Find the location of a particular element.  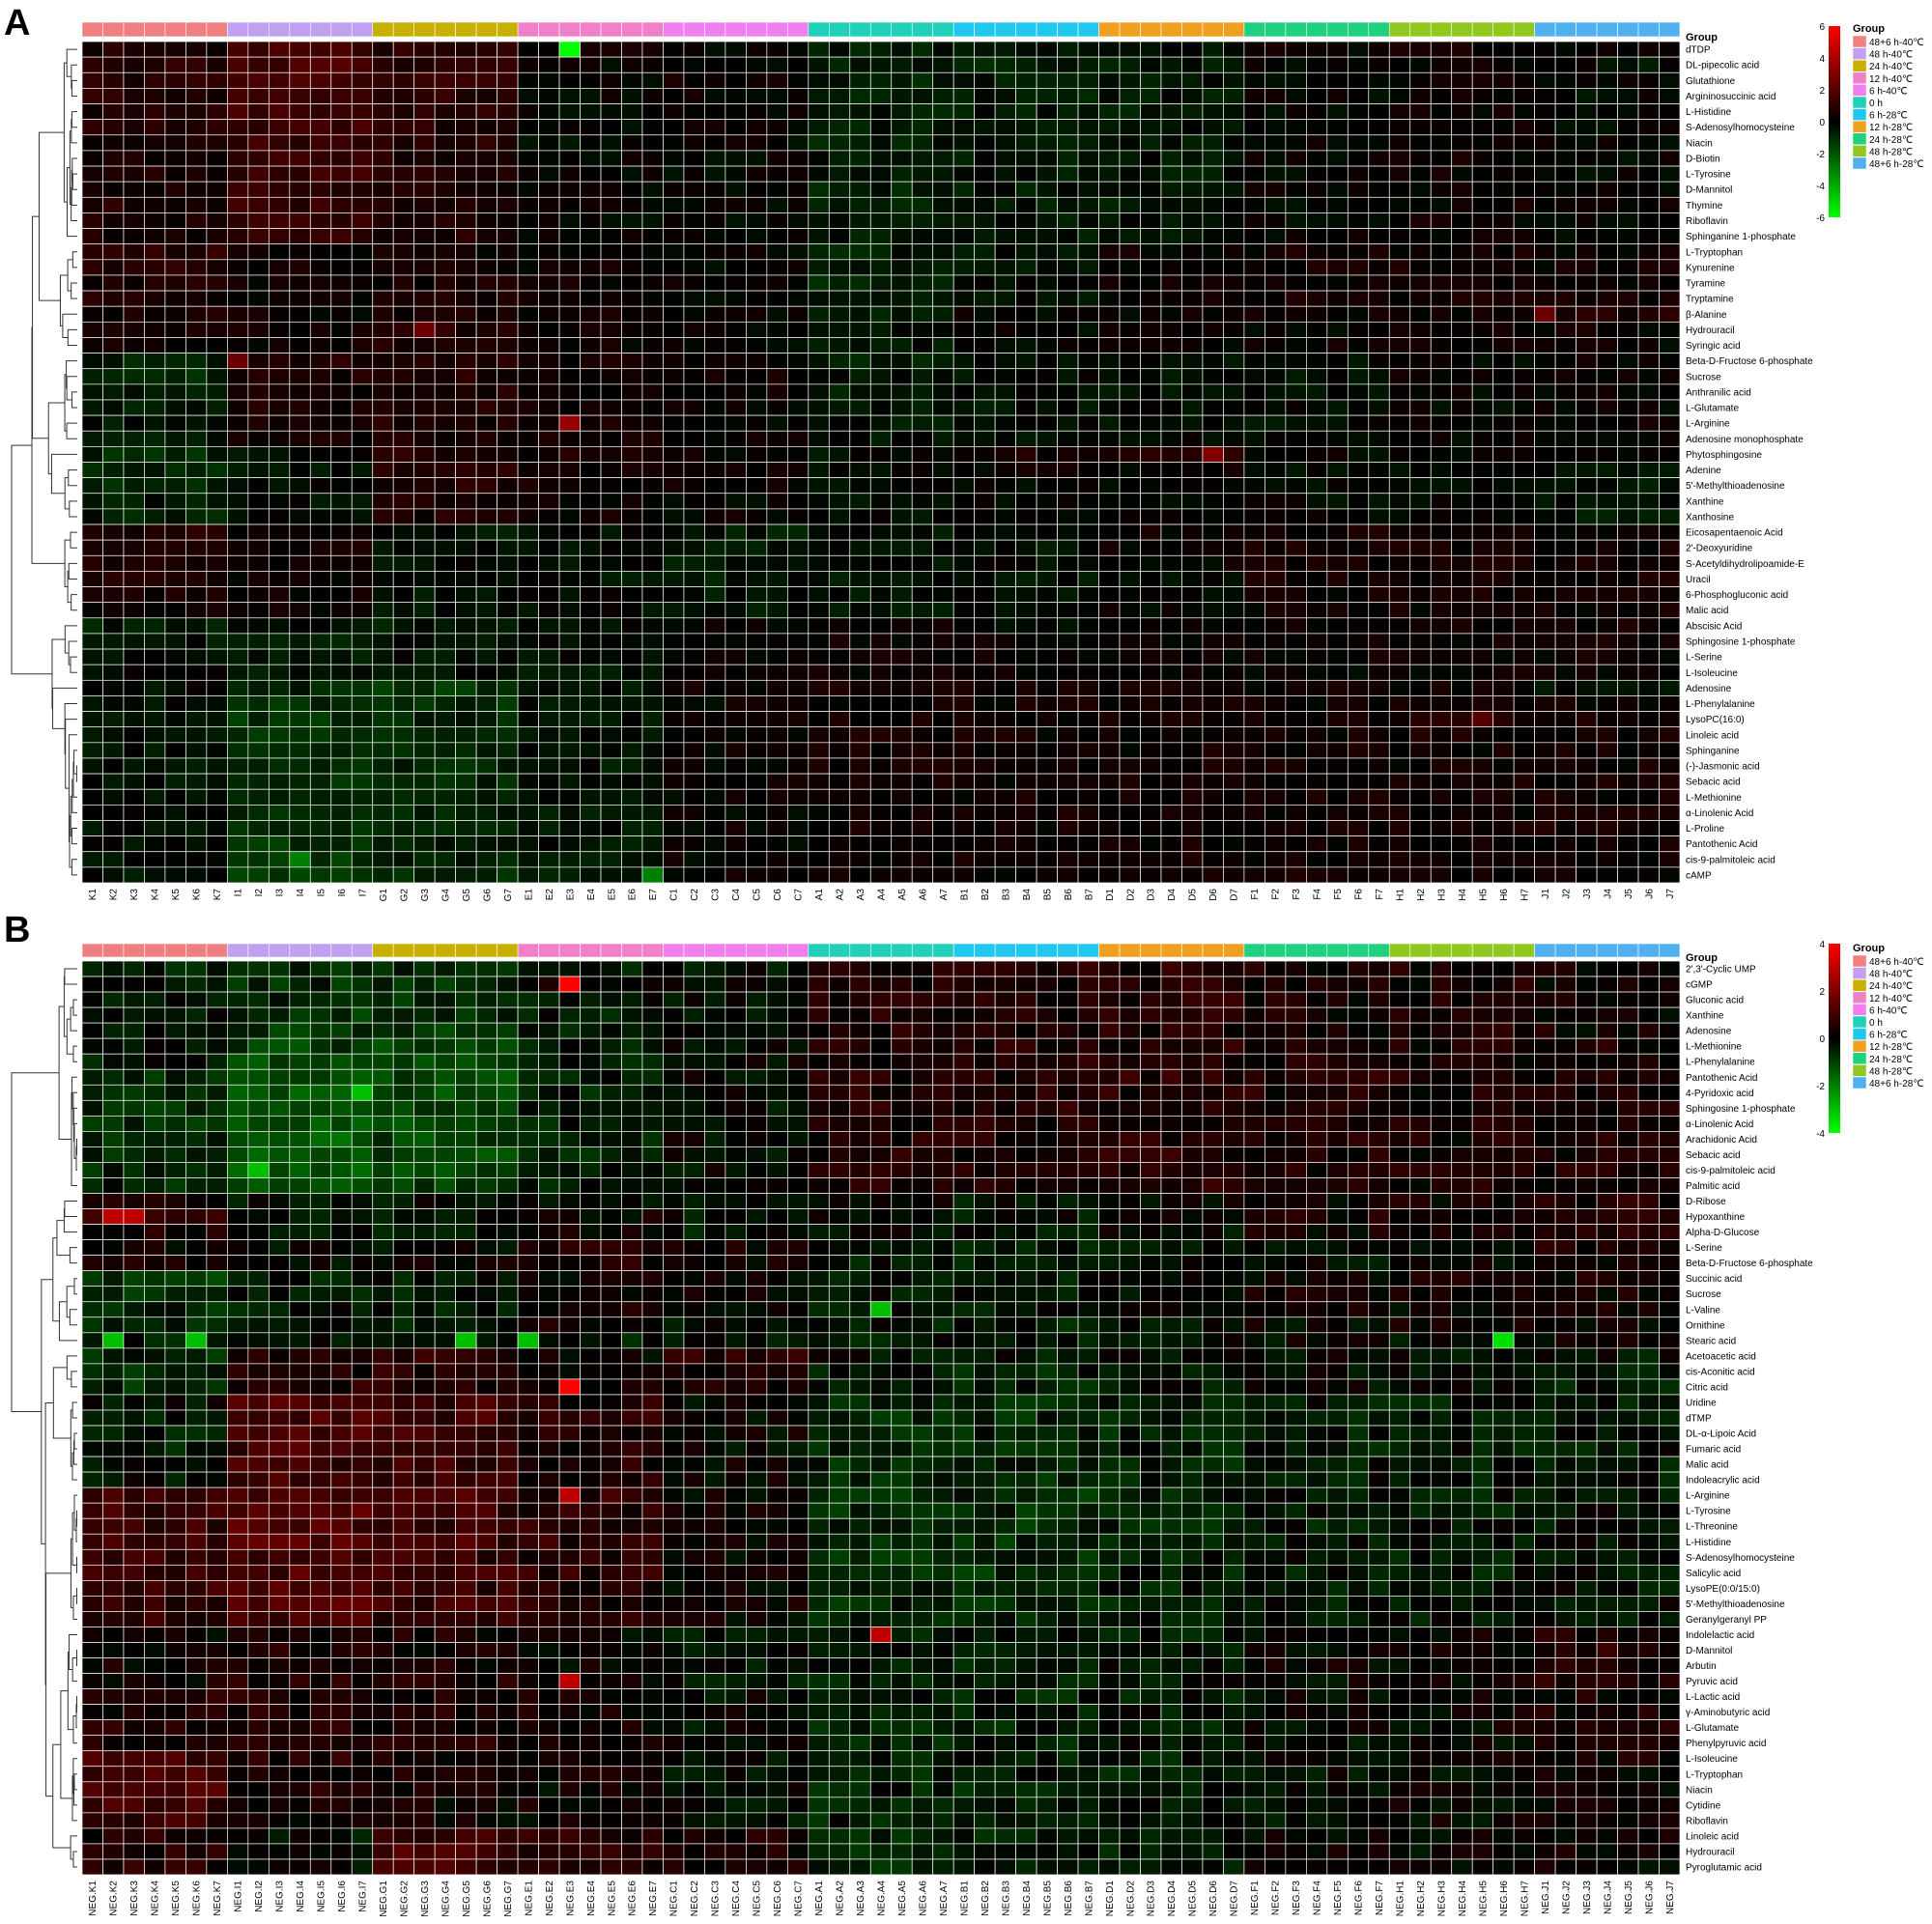

dendrogram-branch is located at coordinates (58, 673).